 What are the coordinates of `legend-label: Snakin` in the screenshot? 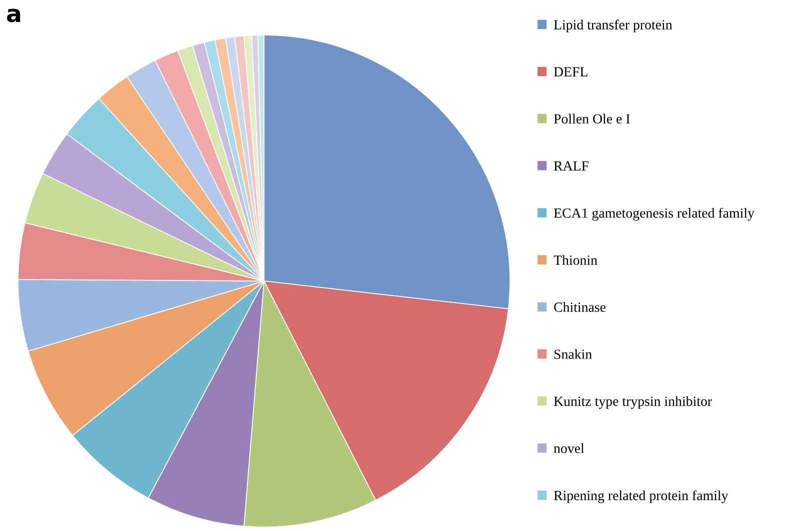 It's located at (573, 354).